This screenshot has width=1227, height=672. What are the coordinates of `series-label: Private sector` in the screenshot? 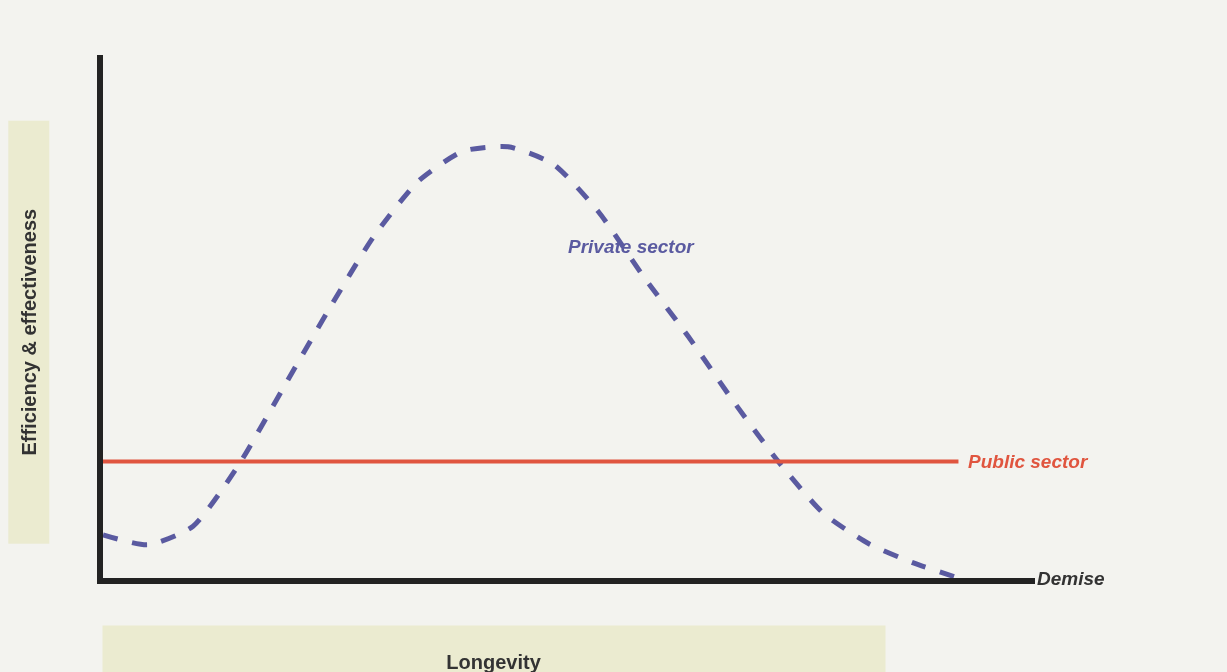 It's located at (632, 246).